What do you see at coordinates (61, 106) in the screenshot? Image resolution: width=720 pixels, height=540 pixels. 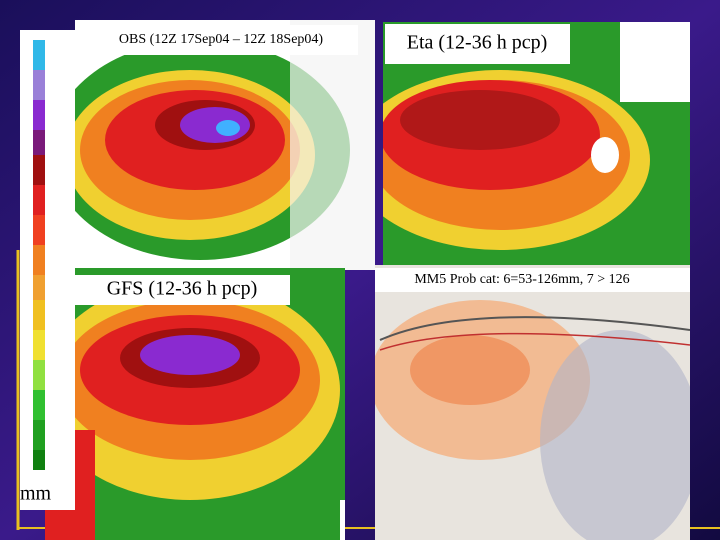 I see `legend-label: 150` at bounding box center [61, 106].